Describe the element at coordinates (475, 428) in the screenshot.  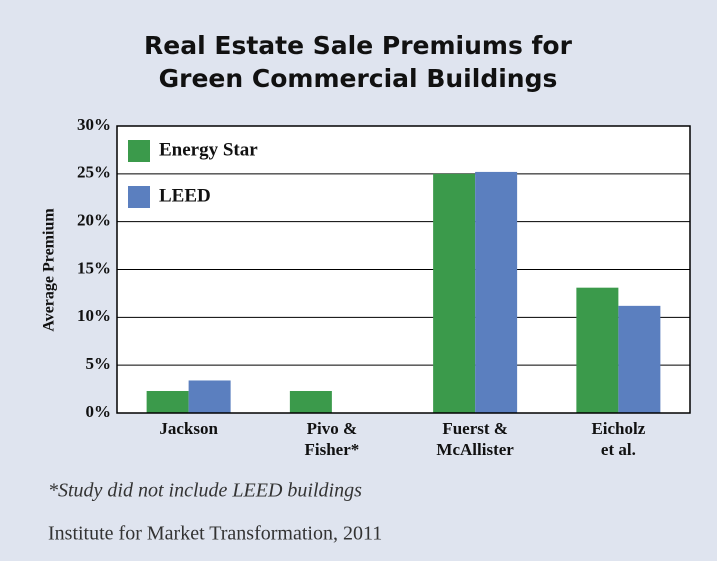
I see `x-tick-label: Fuerst &` at that location.